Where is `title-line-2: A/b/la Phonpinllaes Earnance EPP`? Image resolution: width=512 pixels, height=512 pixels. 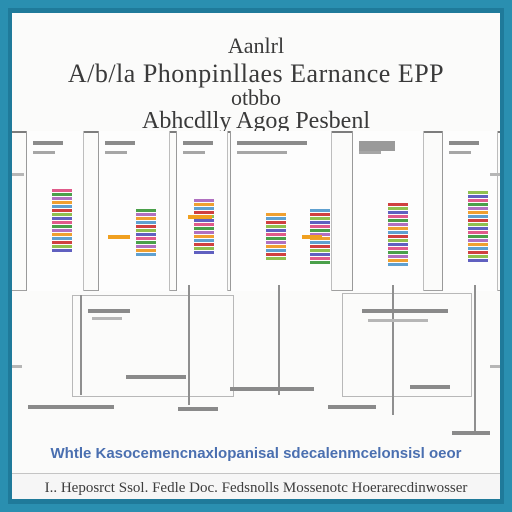
title-line-2: A/b/la Phonpinllaes Earnance EPP is located at coordinates (256, 73).